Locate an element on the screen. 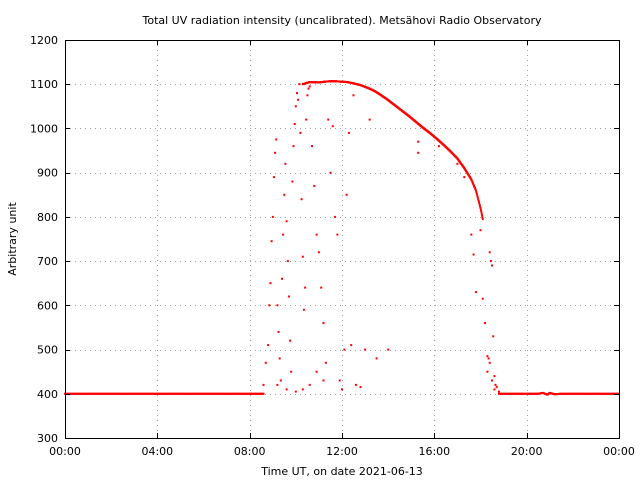 Image resolution: width=640 pixels, height=480 pixels. x-tick-label: 04:00 is located at coordinates (157, 451).